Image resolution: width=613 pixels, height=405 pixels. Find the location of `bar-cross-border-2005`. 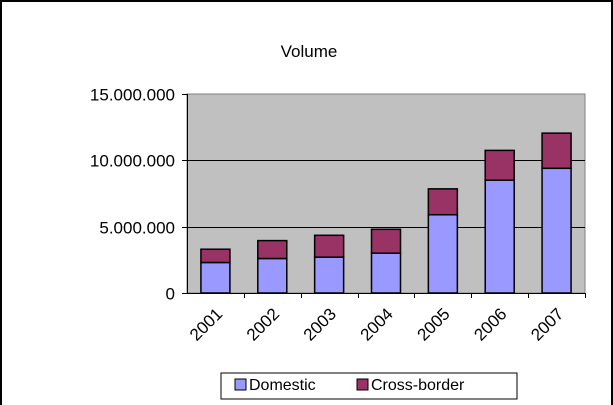

bar-cross-border-2005 is located at coordinates (443, 202).